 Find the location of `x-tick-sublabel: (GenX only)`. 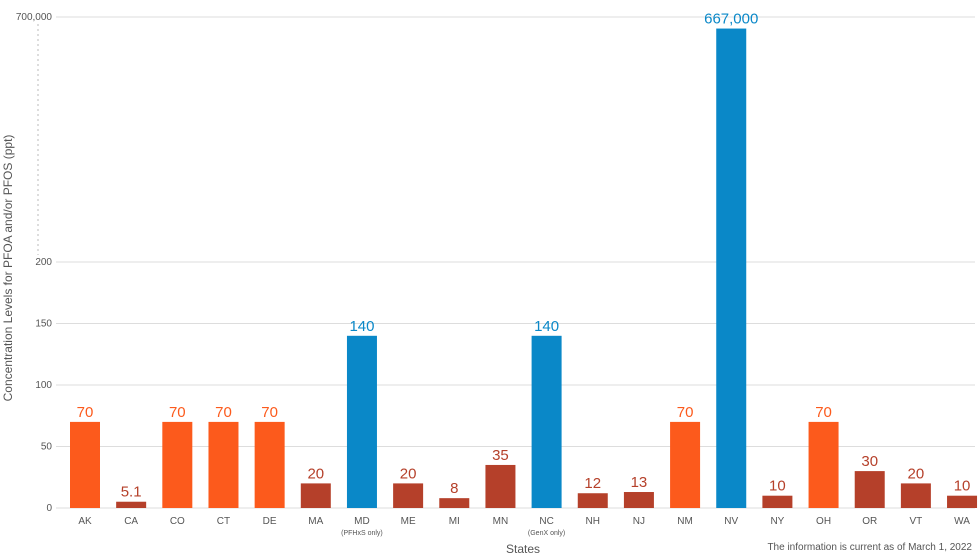

x-tick-sublabel: (GenX only) is located at coordinates (546, 533).